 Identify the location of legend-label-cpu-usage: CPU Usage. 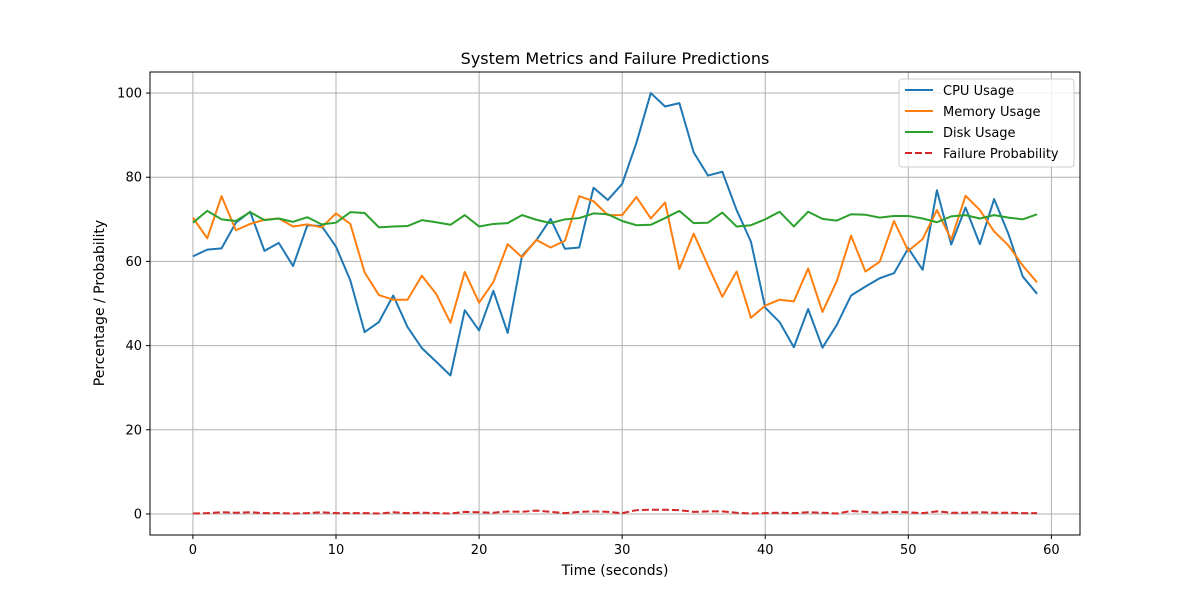
(978, 91).